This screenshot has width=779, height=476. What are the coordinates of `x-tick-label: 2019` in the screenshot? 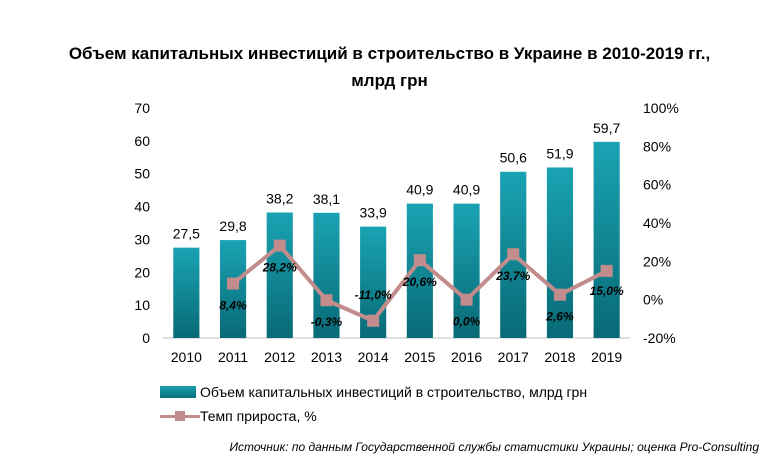 It's located at (606, 357).